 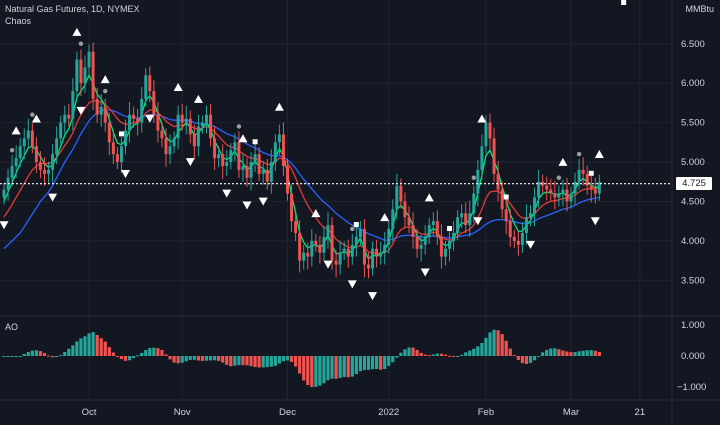 What do you see at coordinates (571, 412) in the screenshot?
I see `time-axis-tick-label: Mar` at bounding box center [571, 412].